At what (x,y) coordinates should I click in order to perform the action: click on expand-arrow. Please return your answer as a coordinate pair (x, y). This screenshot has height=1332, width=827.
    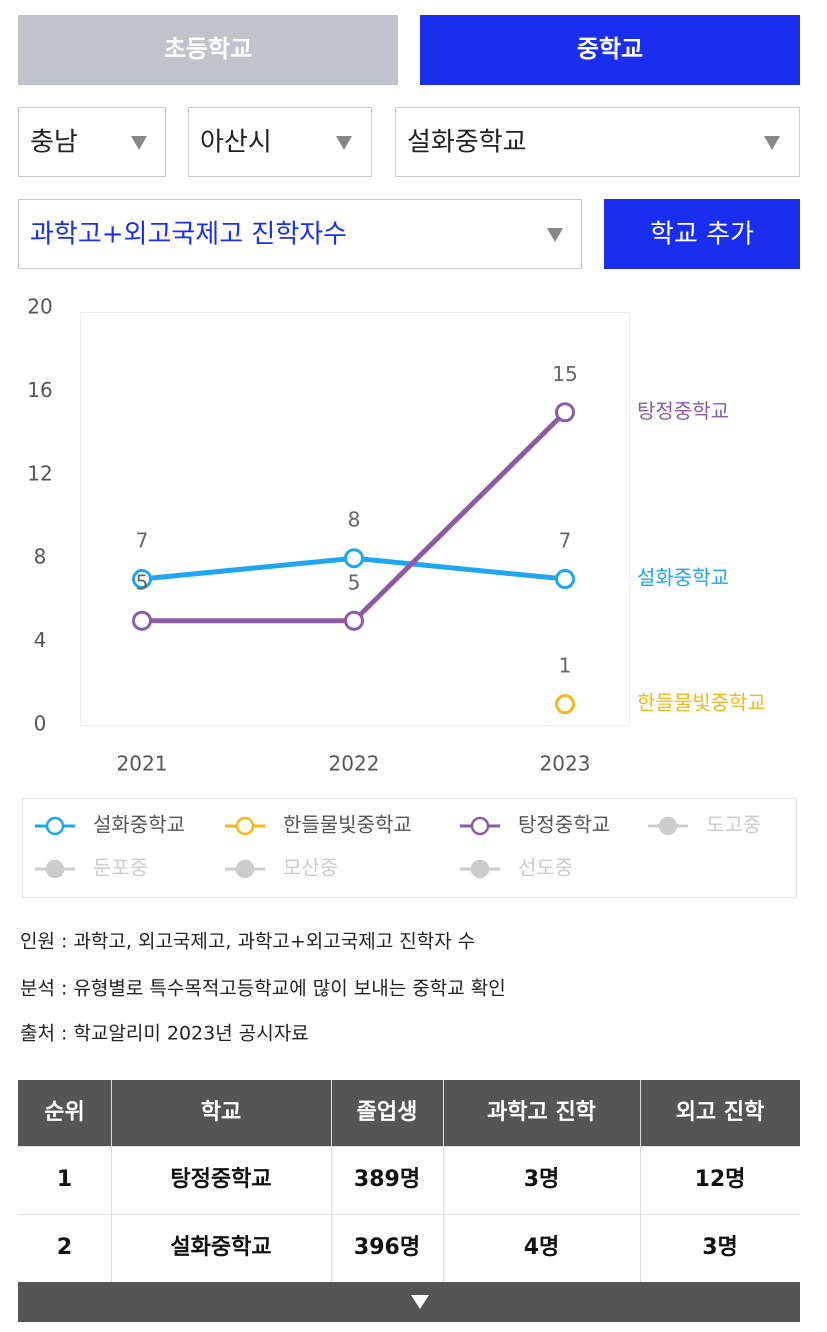
    Looking at the image, I should click on (420, 1302).